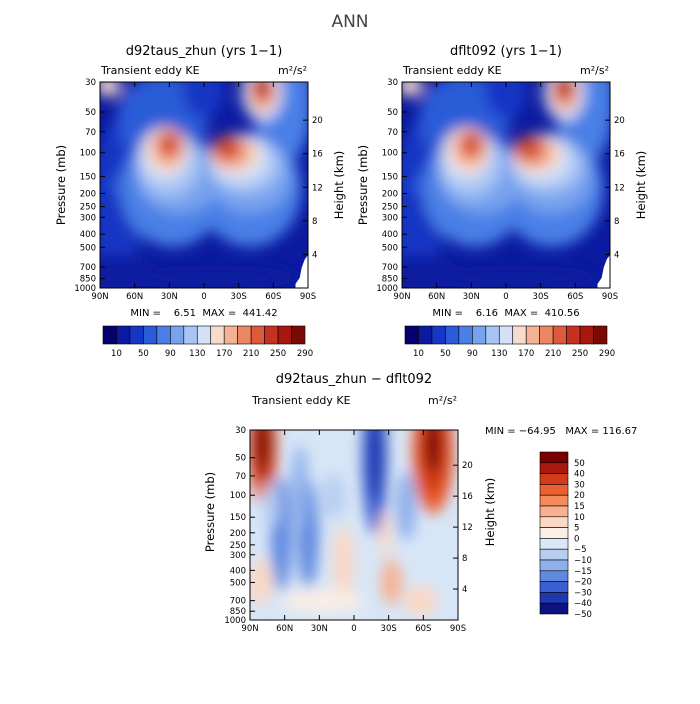 This screenshot has height=704, width=700. Describe the element at coordinates (240, 459) in the screenshot. I see `y-tick-label: 50` at that location.